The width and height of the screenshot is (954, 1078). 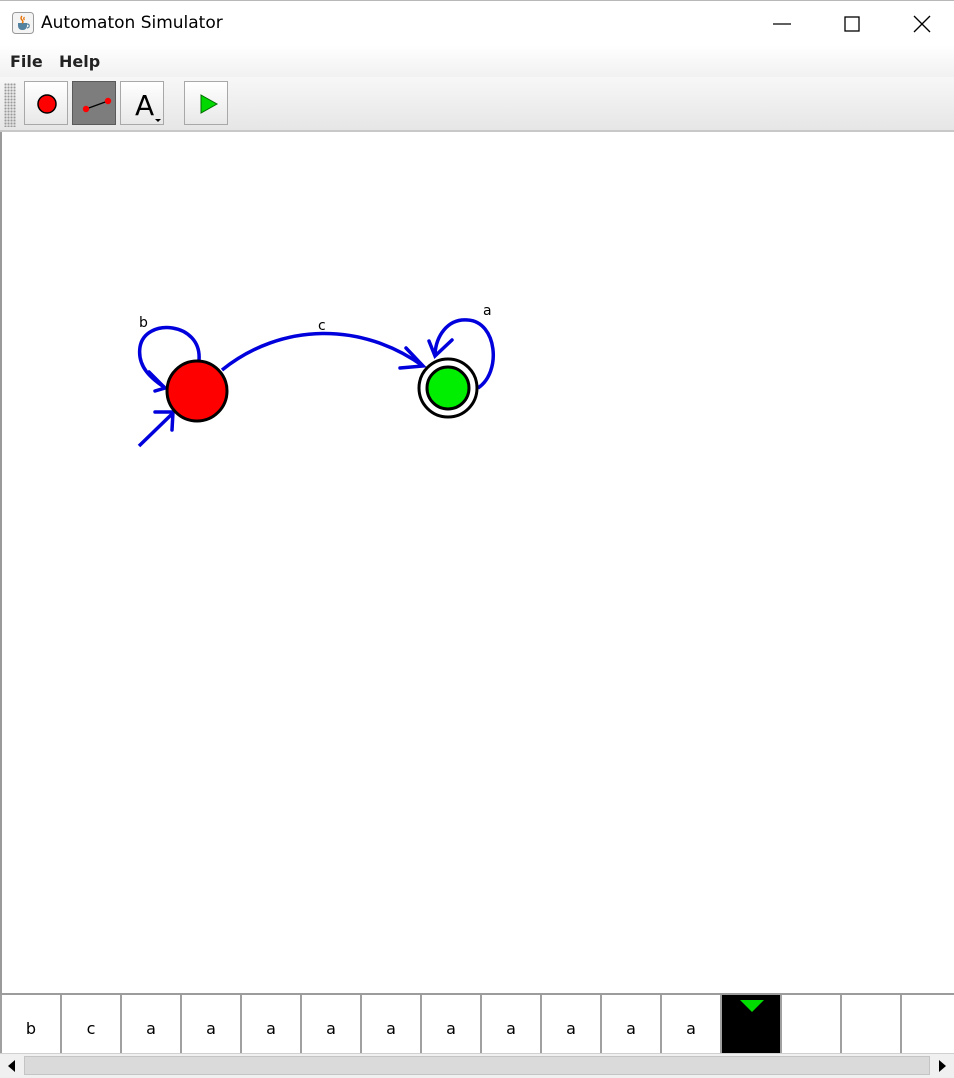 I want to click on close-button, so click(x=920, y=23).